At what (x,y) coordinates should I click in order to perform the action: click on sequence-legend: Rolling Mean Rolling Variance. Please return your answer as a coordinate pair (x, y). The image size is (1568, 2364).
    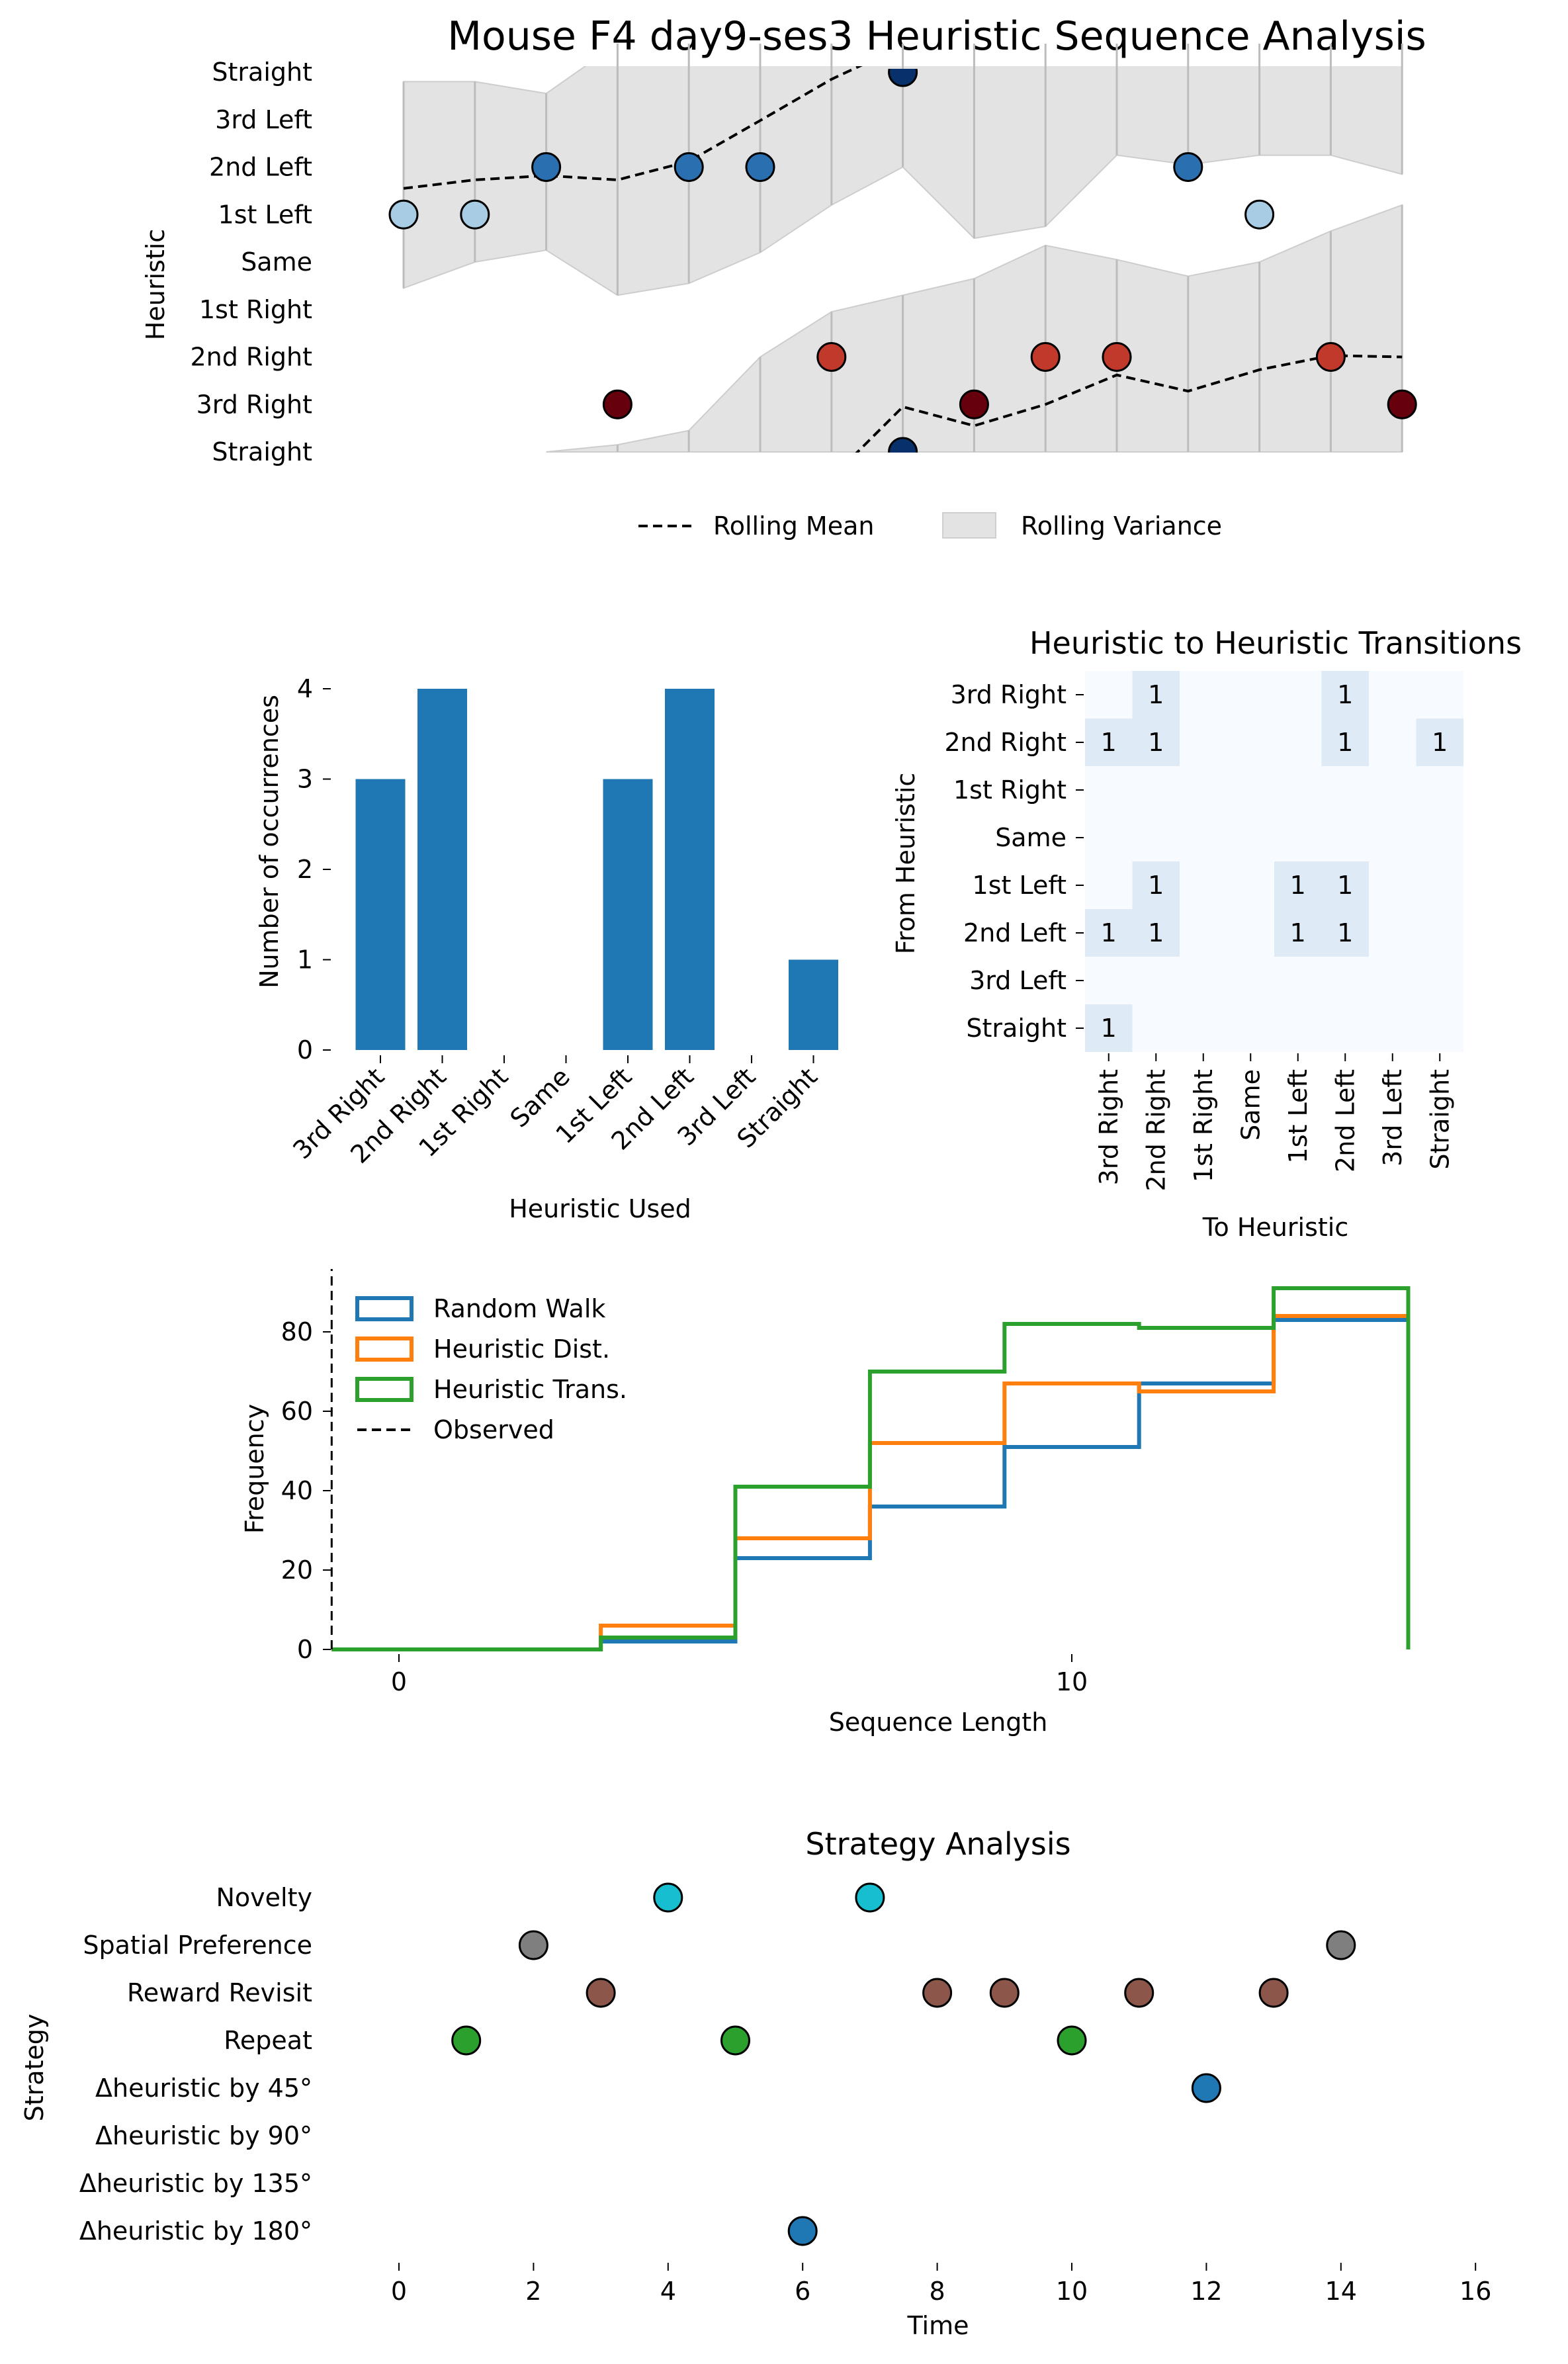
    Looking at the image, I should click on (930, 526).